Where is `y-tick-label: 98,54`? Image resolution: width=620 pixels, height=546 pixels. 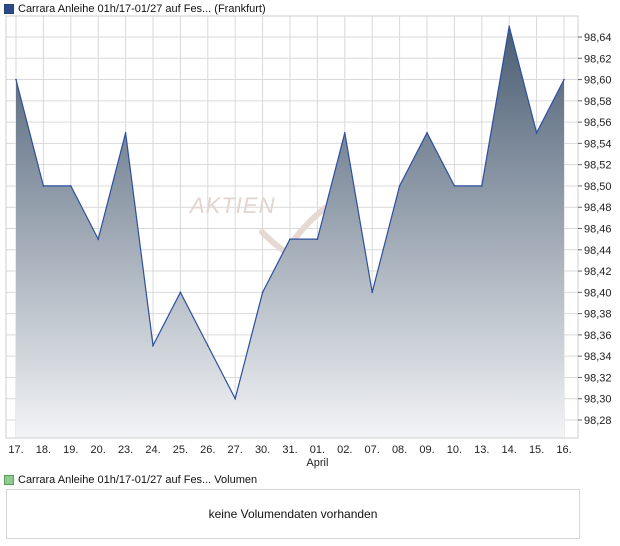
y-tick-label: 98,54 is located at coordinates (598, 144).